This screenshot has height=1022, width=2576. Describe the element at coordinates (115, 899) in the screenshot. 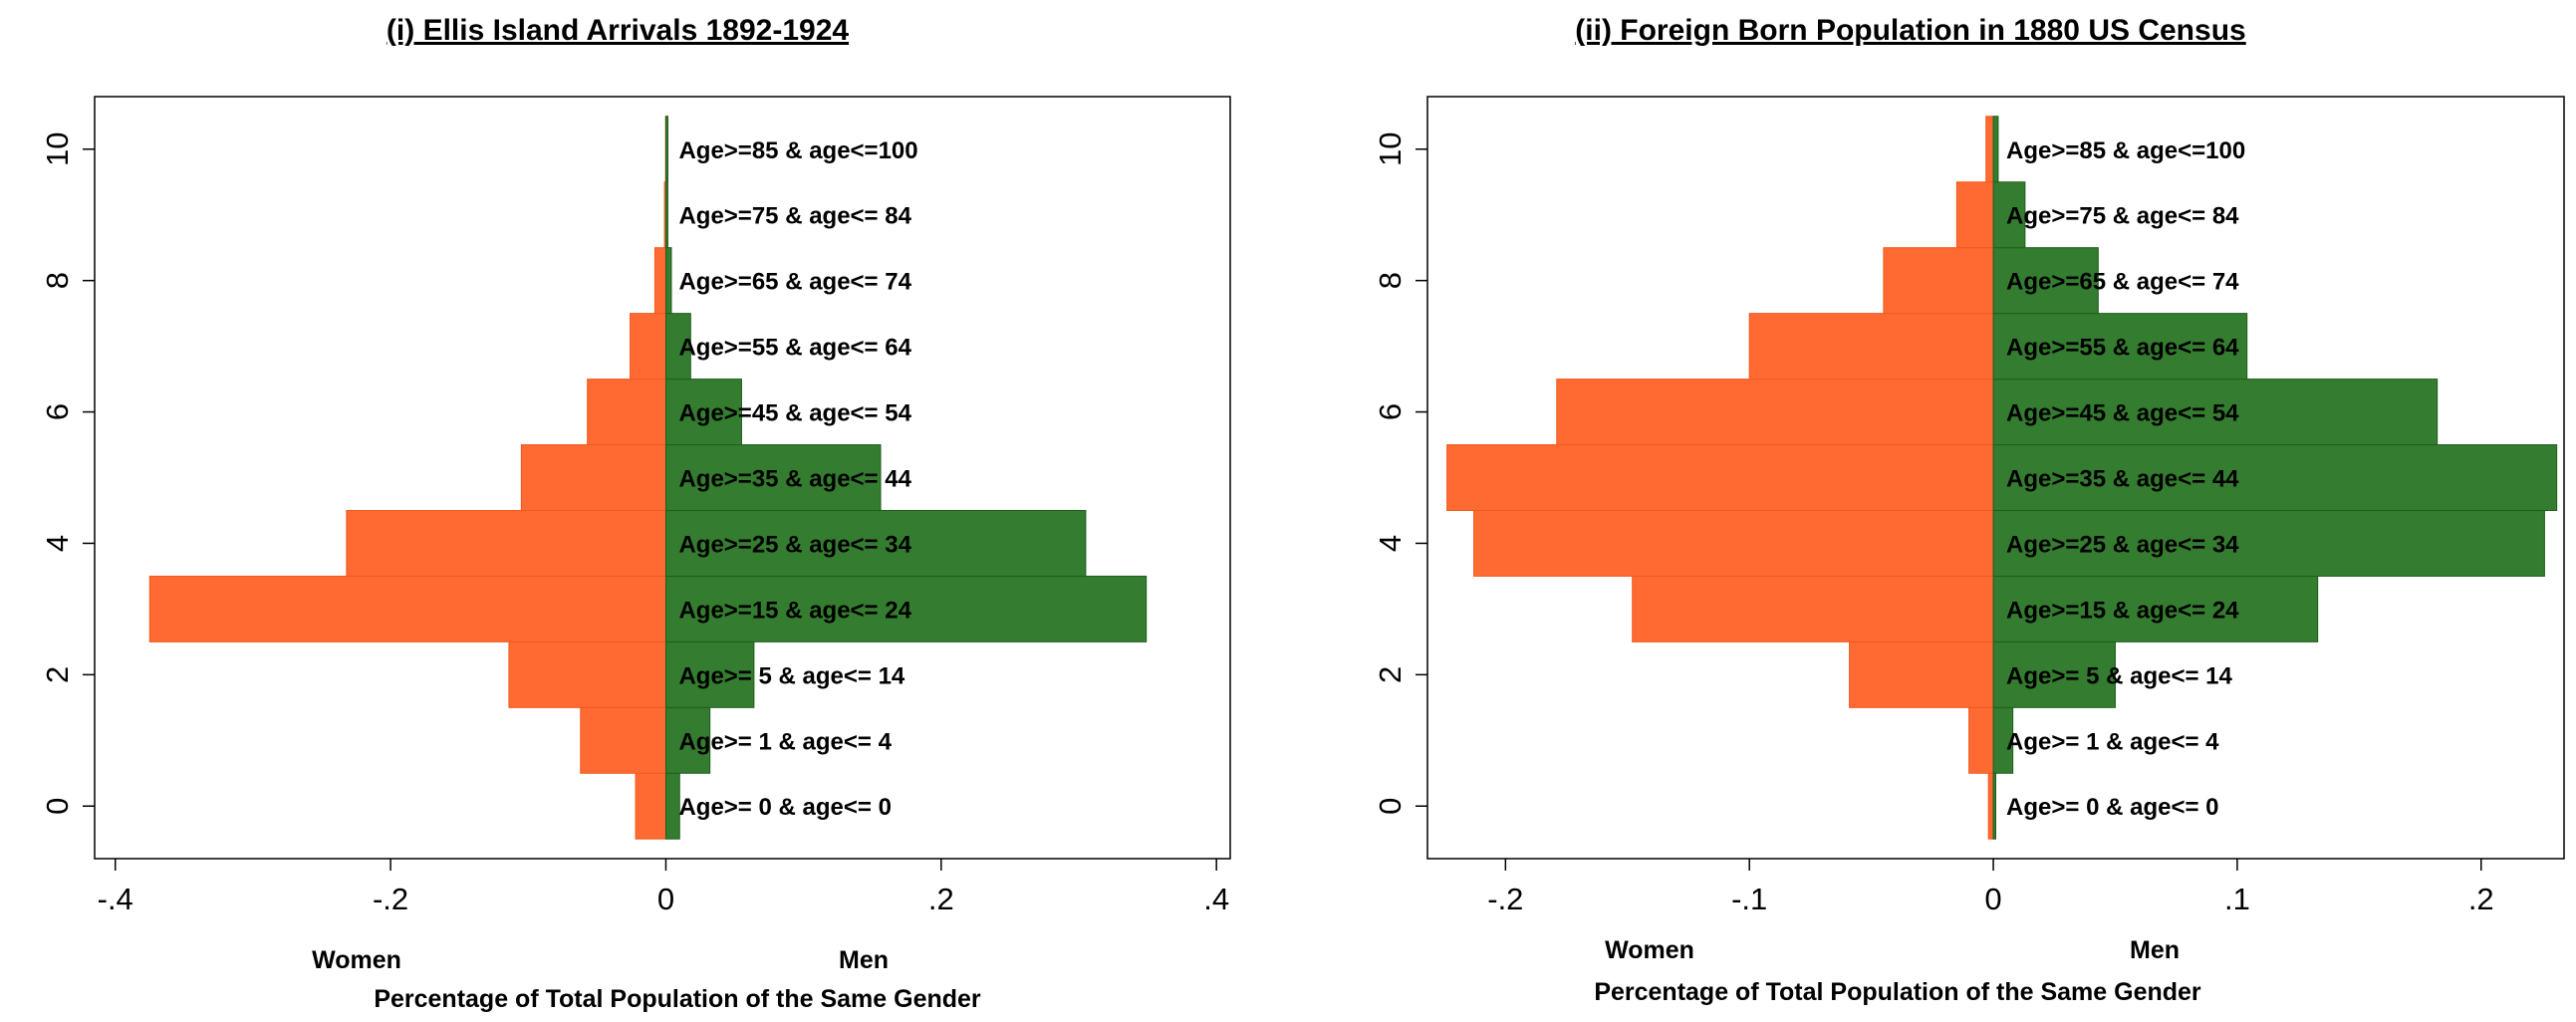

I see `x-tick-label: -.4` at that location.